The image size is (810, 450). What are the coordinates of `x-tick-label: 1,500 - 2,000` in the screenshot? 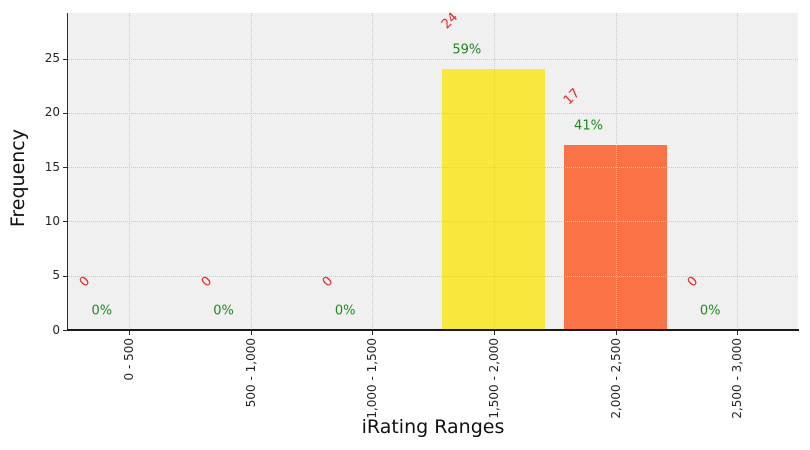 It's located at (493, 378).